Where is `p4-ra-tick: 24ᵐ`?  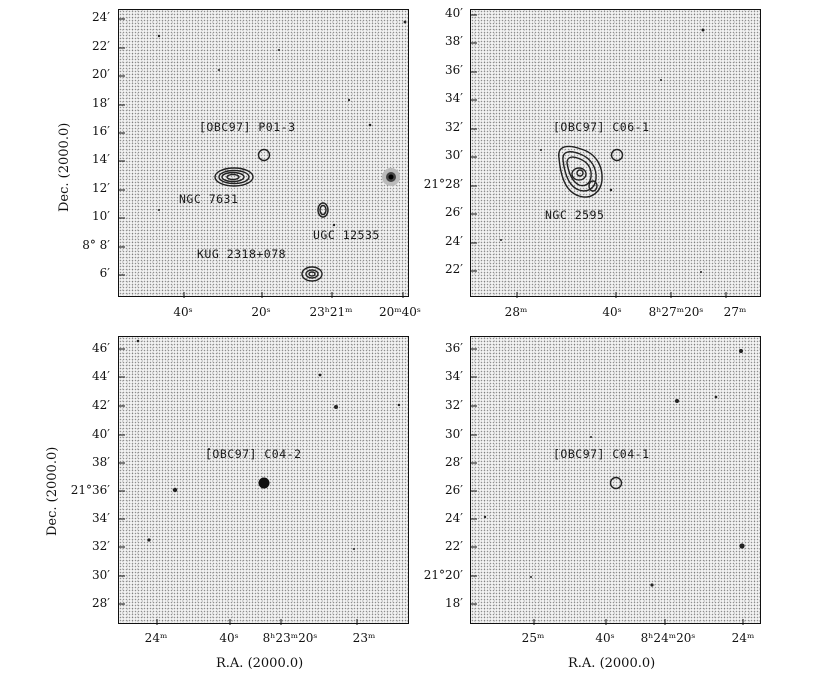 p4-ra-tick: 24ᵐ is located at coordinates (743, 638).